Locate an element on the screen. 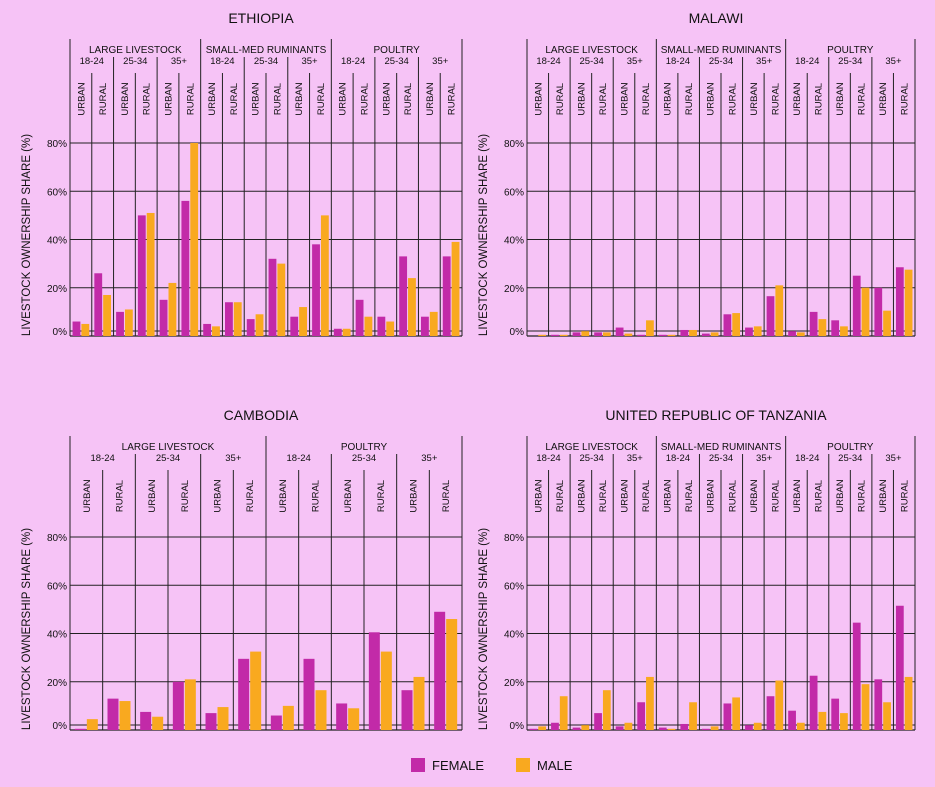 The height and width of the screenshot is (787, 935). chart-title: CAMBODIA is located at coordinates (261, 415).